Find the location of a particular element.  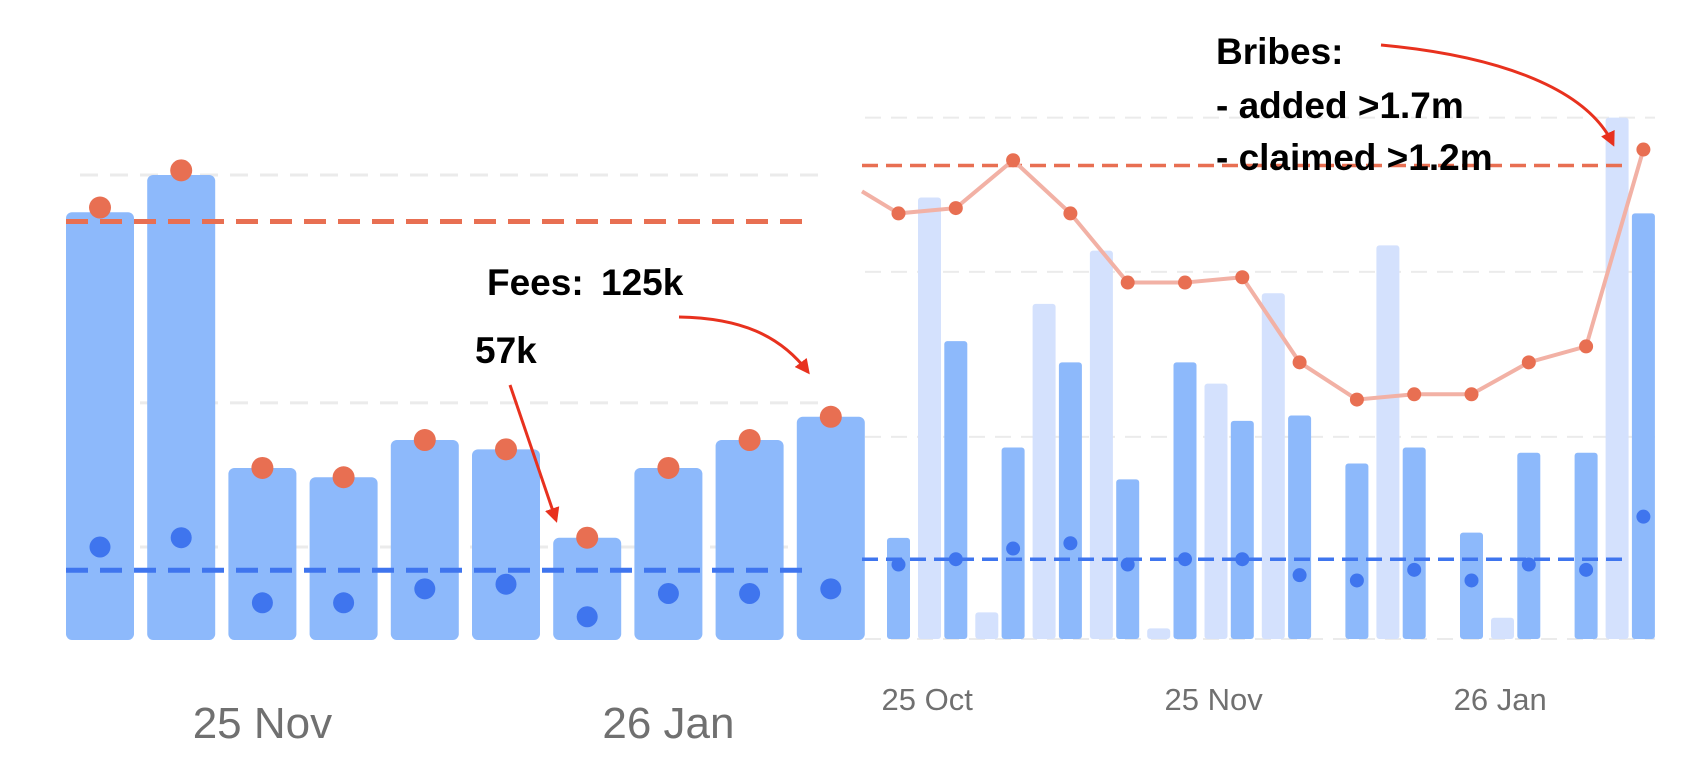

left-x-tick-1: 26 Jan is located at coordinates (668, 723).